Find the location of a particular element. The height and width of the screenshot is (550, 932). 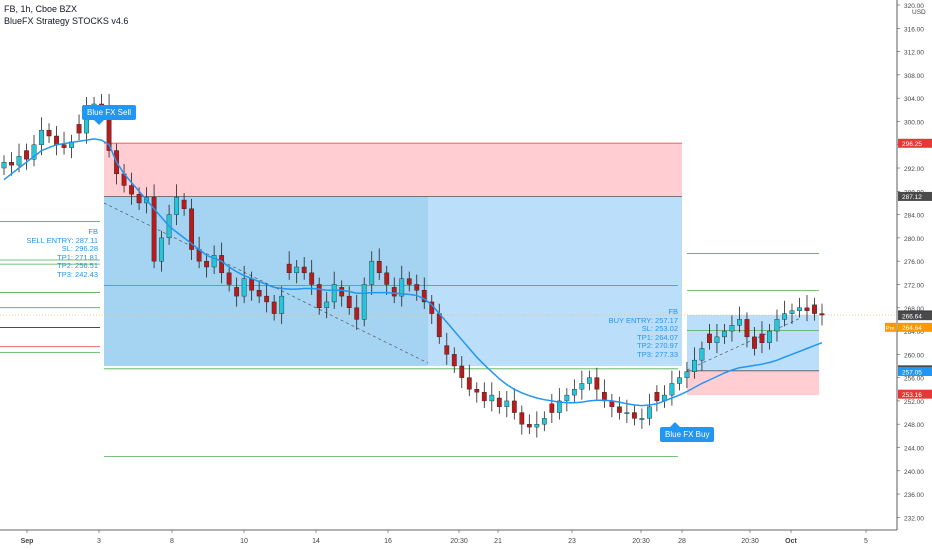

buy-info-line: TP3: 277.33 is located at coordinates (657, 354).